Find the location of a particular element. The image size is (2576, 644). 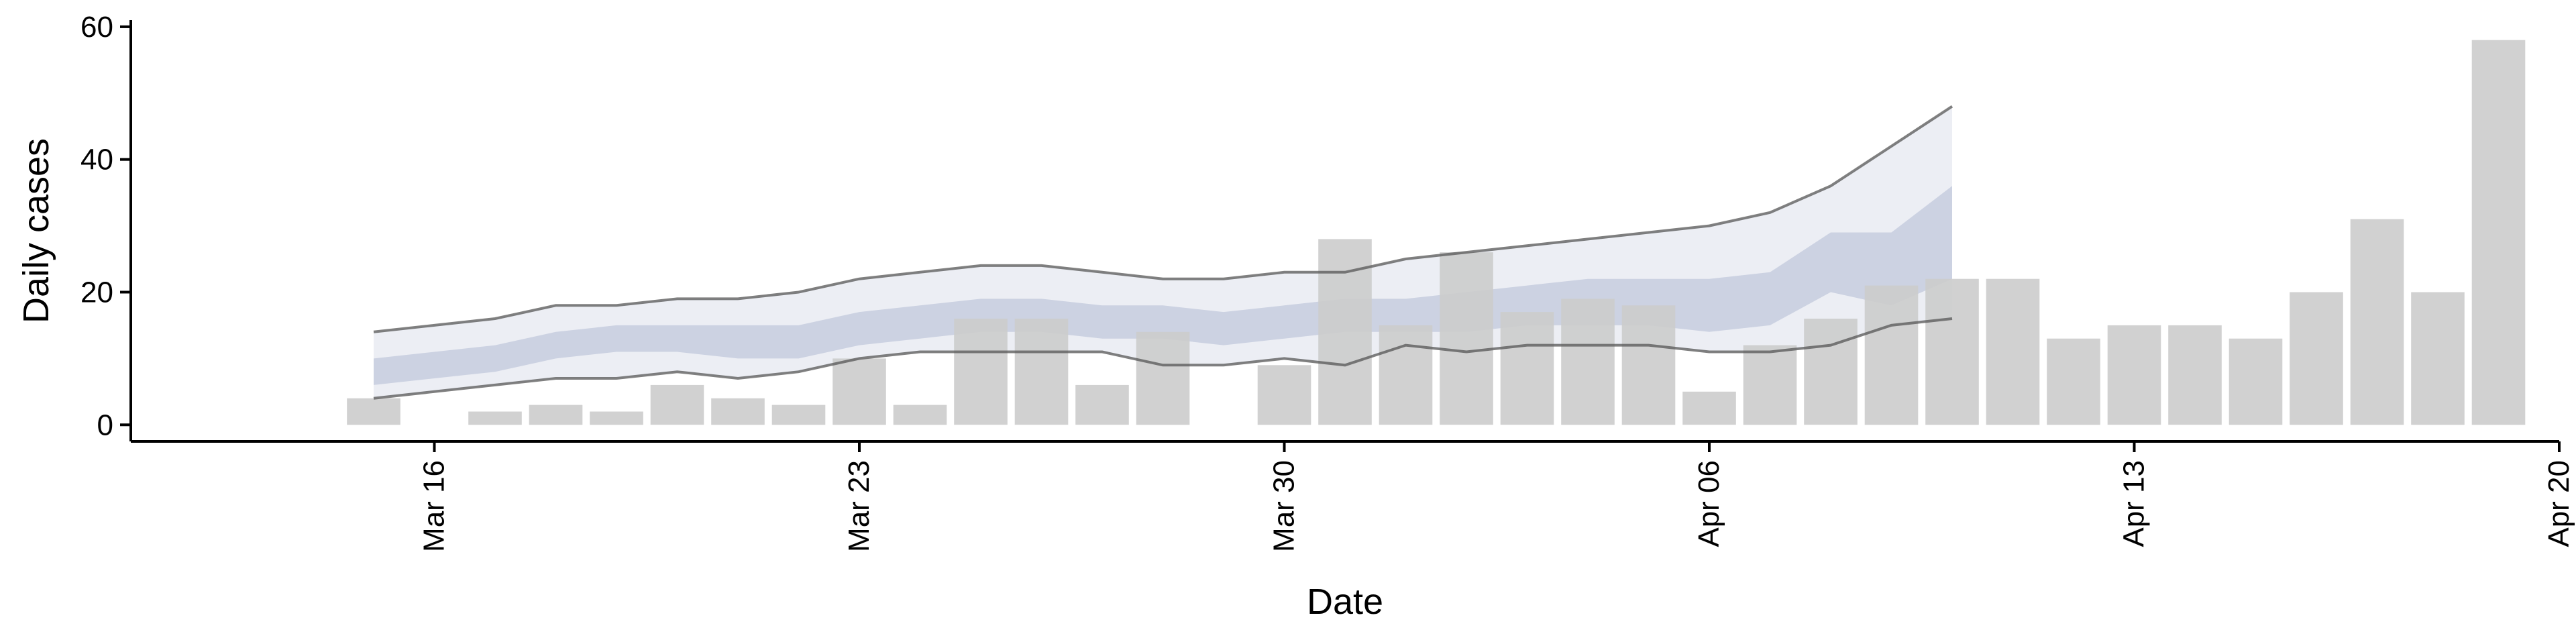

x-tick-label: Apr 20 is located at coordinates (2558, 503).